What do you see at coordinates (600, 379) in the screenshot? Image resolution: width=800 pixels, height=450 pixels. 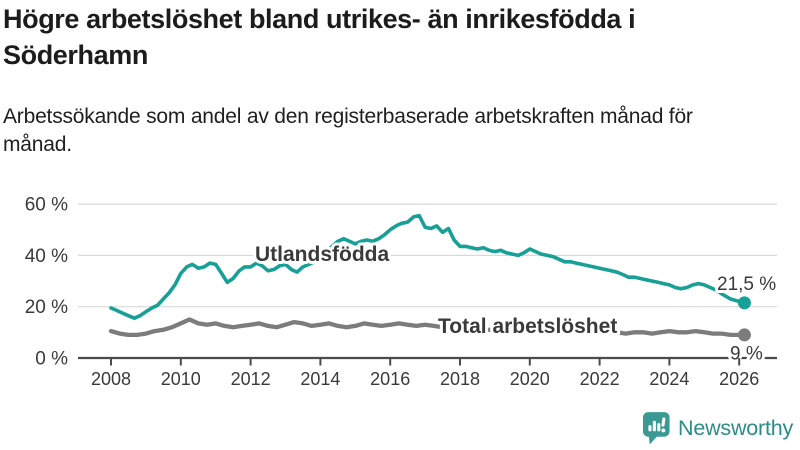 I see `x-tick-label: 2022` at bounding box center [600, 379].